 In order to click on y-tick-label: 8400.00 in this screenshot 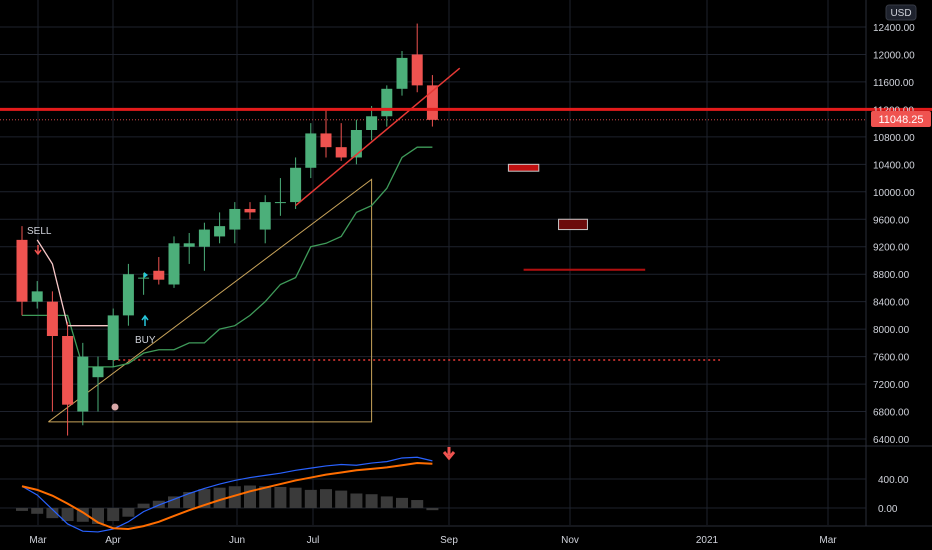, I will do `click(891, 303)`.